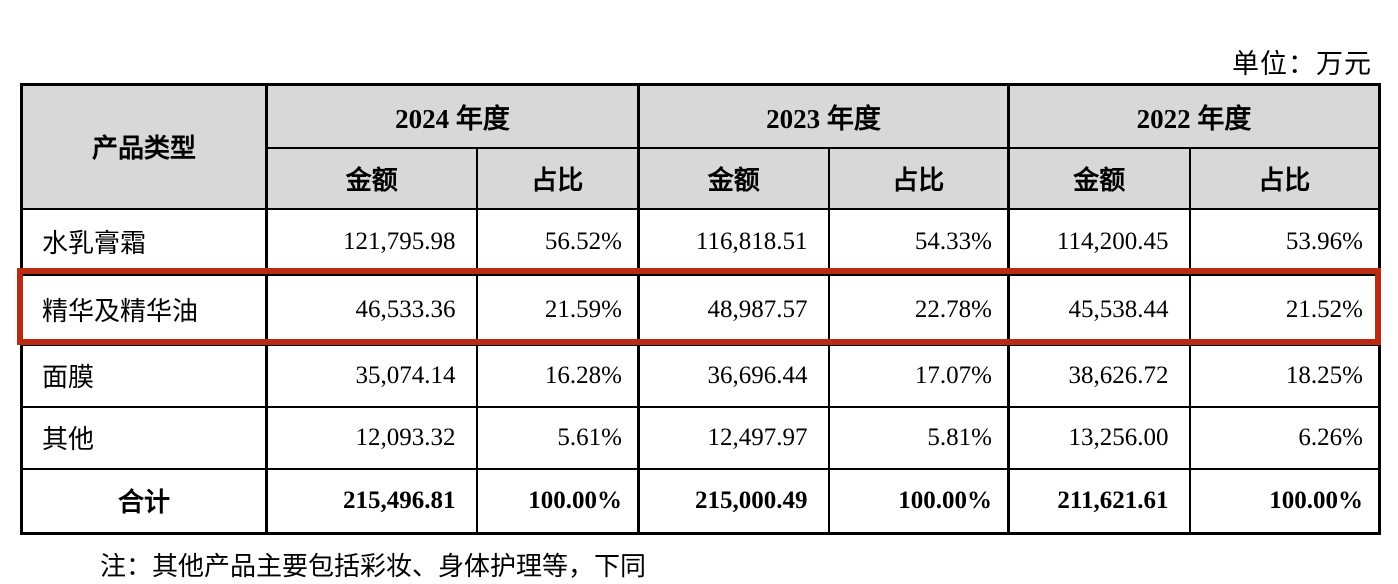  I want to click on amount-cell: 46,533.36, so click(371, 309).